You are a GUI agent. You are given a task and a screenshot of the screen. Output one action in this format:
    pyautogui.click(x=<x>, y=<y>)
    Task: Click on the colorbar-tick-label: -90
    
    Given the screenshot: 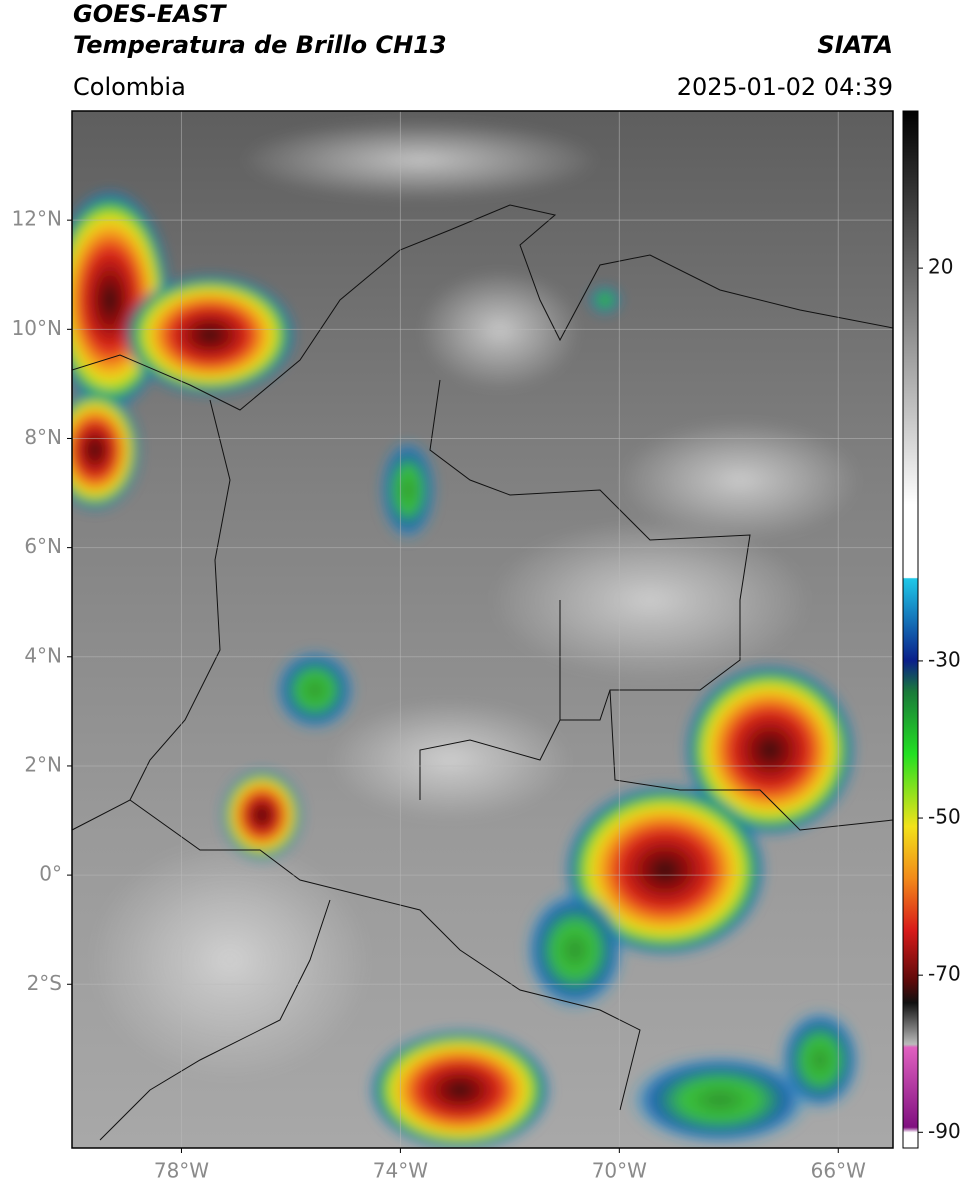 What is the action you would take?
    pyautogui.click(x=944, y=1131)
    